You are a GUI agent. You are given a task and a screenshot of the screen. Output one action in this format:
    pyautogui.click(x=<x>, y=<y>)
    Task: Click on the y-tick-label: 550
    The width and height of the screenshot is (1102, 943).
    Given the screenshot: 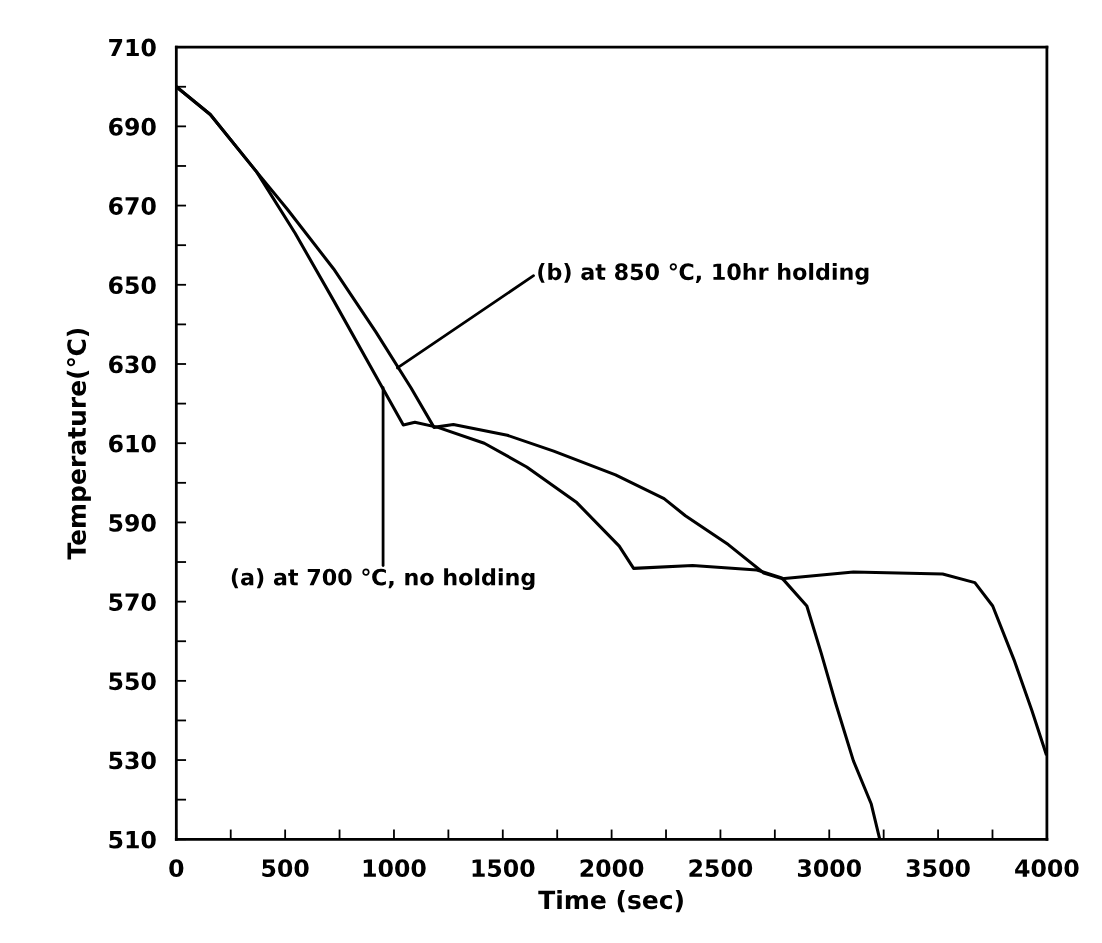 What is the action you would take?
    pyautogui.click(x=132, y=681)
    